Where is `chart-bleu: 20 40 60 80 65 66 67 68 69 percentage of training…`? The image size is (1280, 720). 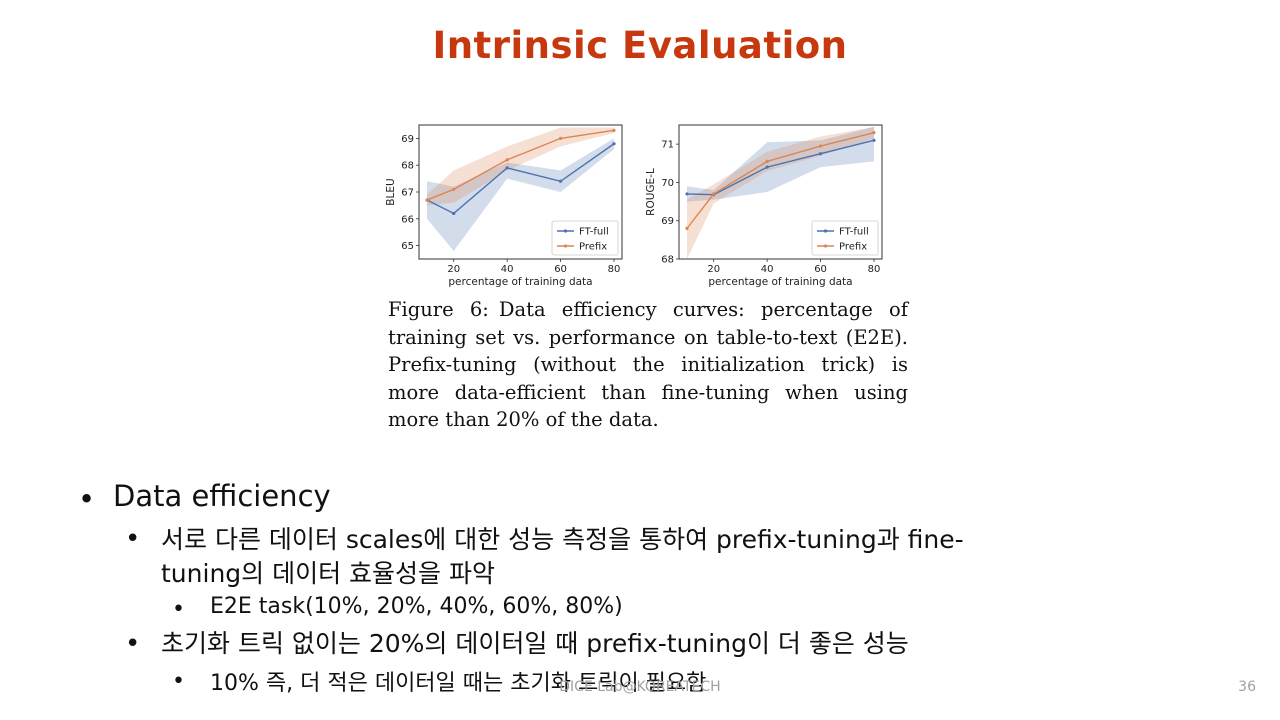
chart-bleu: 20 40 60 80 65 66 67 68 69 percentage of training… is located at coordinates (504, 206).